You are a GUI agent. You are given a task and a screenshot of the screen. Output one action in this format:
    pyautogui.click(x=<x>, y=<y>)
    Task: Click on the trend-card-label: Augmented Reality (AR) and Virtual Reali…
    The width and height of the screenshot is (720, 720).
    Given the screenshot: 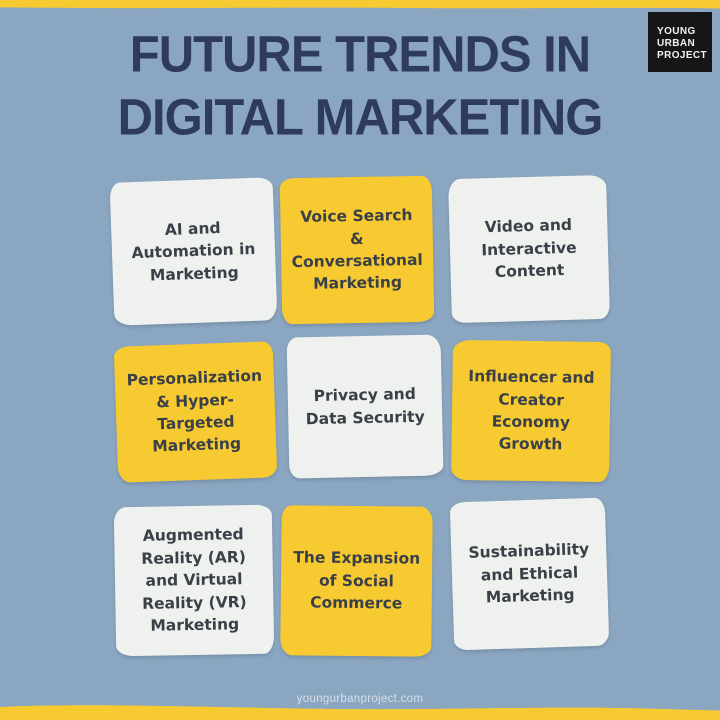 What is the action you would take?
    pyautogui.click(x=194, y=580)
    